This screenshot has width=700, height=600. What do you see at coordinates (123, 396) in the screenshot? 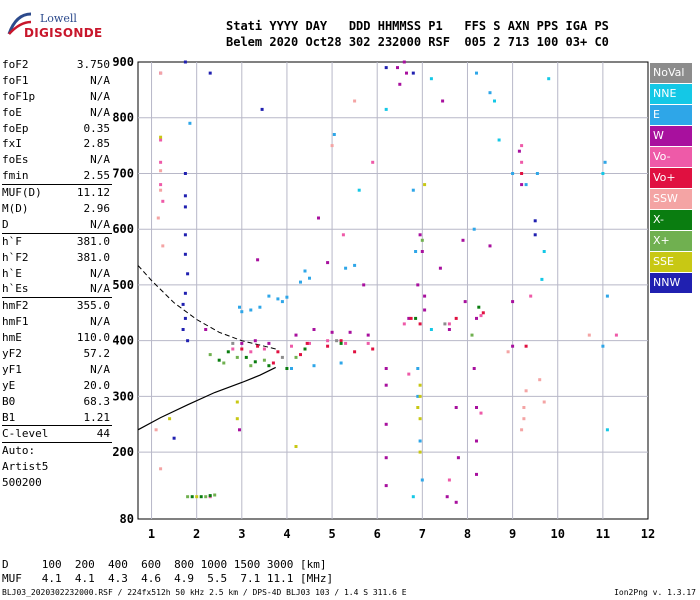
I see `y-tick-label: 300` at bounding box center [123, 396].